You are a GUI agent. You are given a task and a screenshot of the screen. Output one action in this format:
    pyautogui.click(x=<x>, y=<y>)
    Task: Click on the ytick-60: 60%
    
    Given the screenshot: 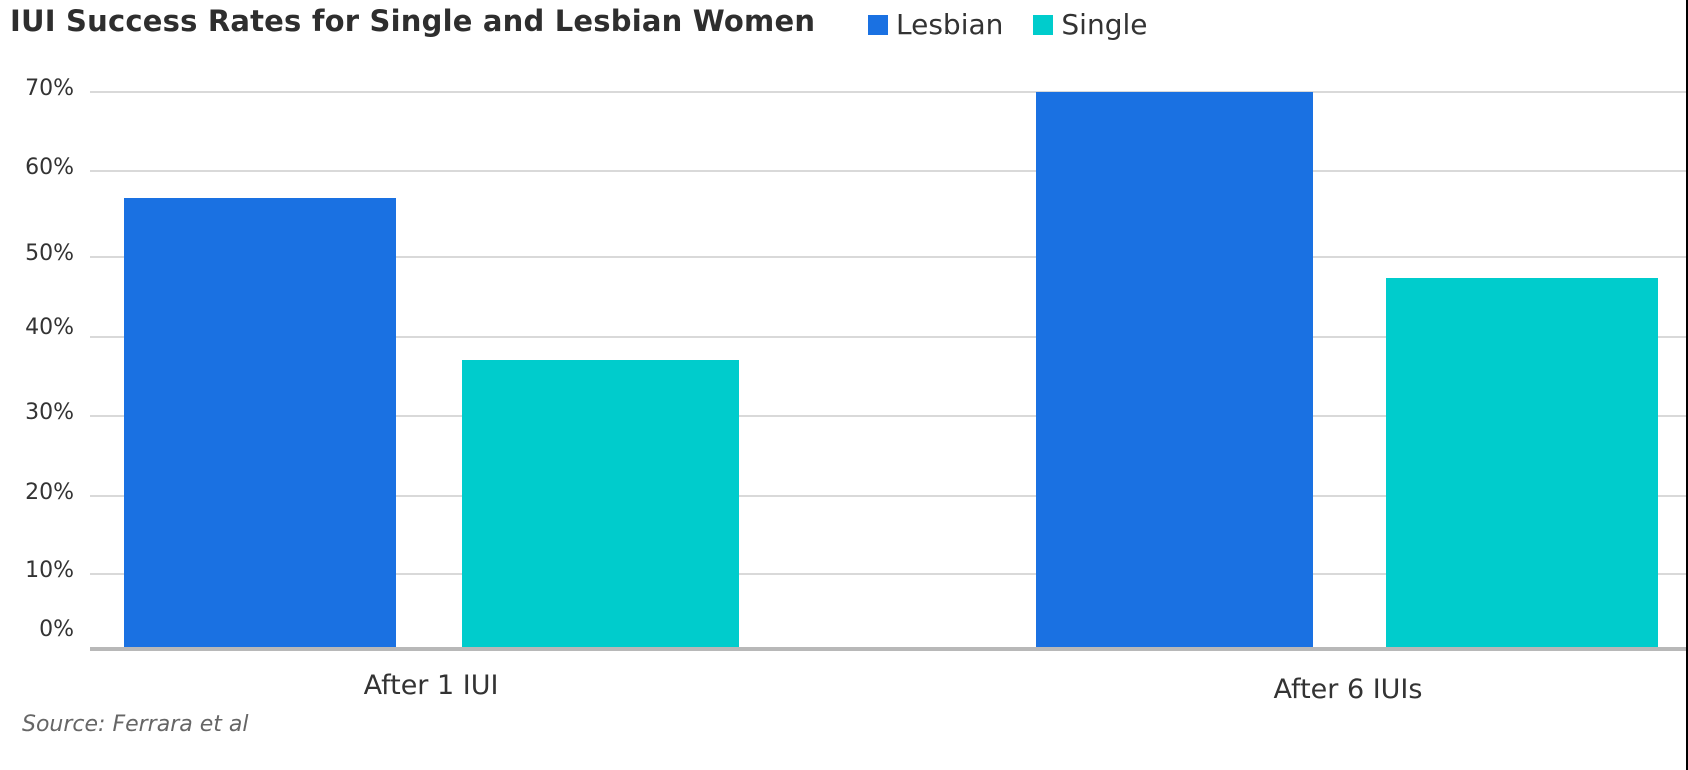 What is the action you would take?
    pyautogui.click(x=49, y=167)
    